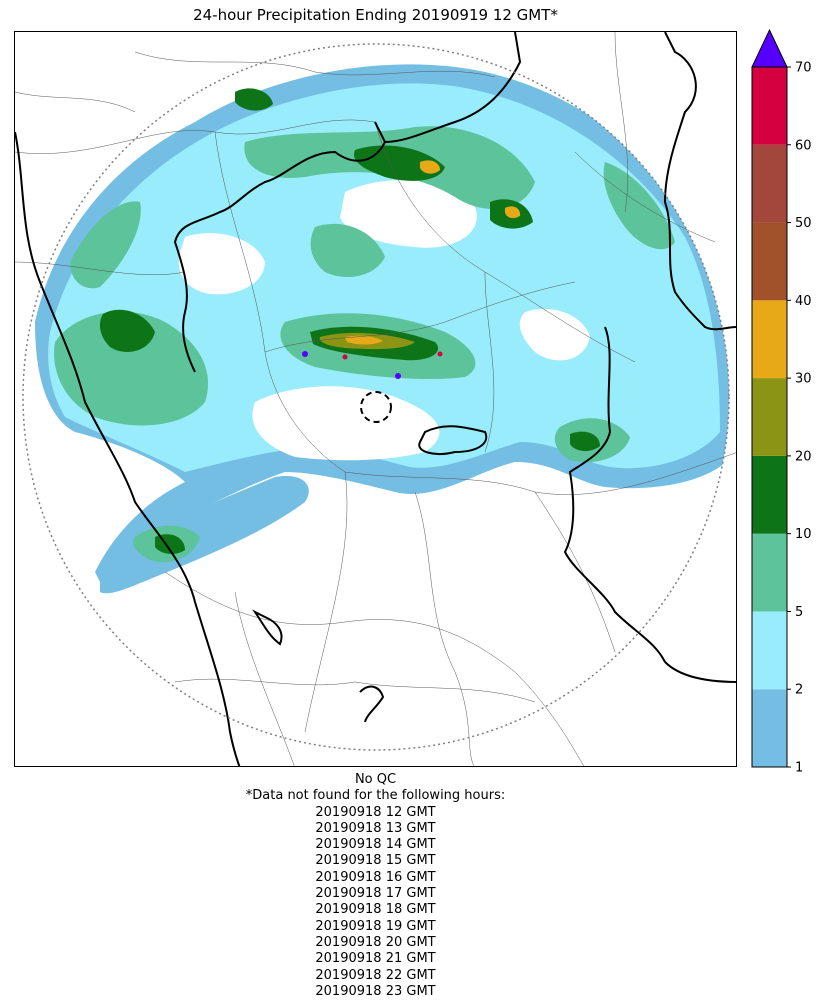  What do you see at coordinates (105, 245) in the screenshot?
I see `precip-5-10-northwest` at bounding box center [105, 245].